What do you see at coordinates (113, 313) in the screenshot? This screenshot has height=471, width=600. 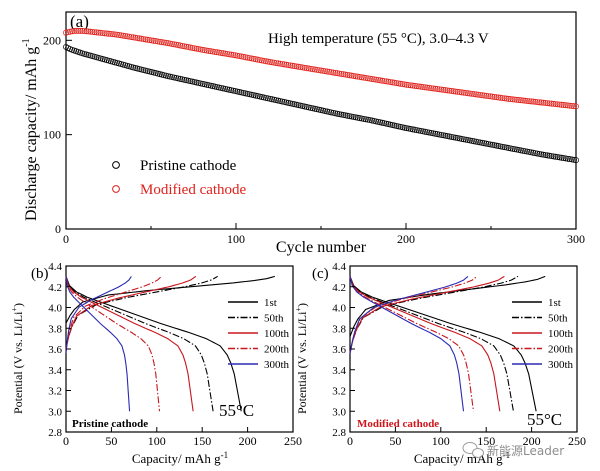 I see `charge-curve-200th` at bounding box center [113, 313].